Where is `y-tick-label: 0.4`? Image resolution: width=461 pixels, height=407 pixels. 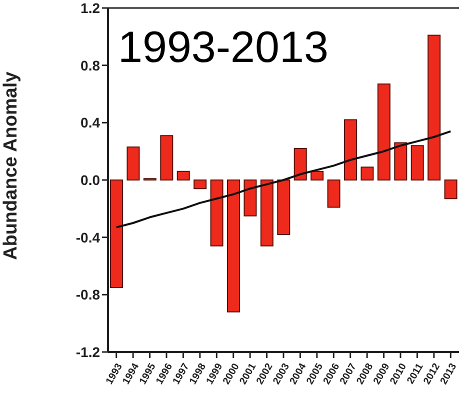
y-tick-label: 0.4 is located at coordinates (90, 122).